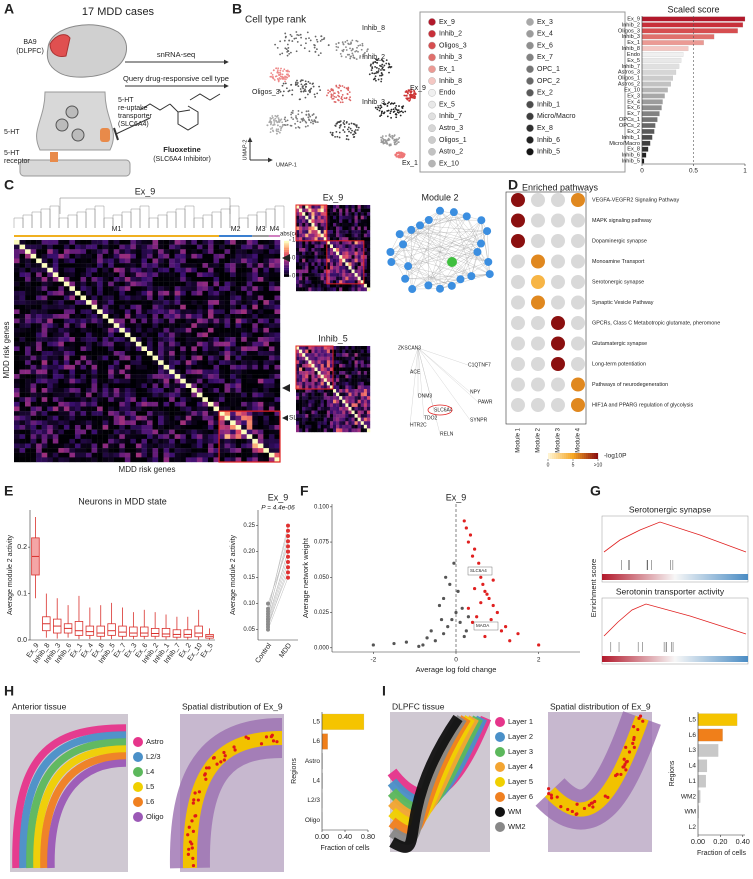 Image resolution: width=753 pixels, height=879 pixels. I want to click on umap-label: Oligos_3, so click(266, 92).